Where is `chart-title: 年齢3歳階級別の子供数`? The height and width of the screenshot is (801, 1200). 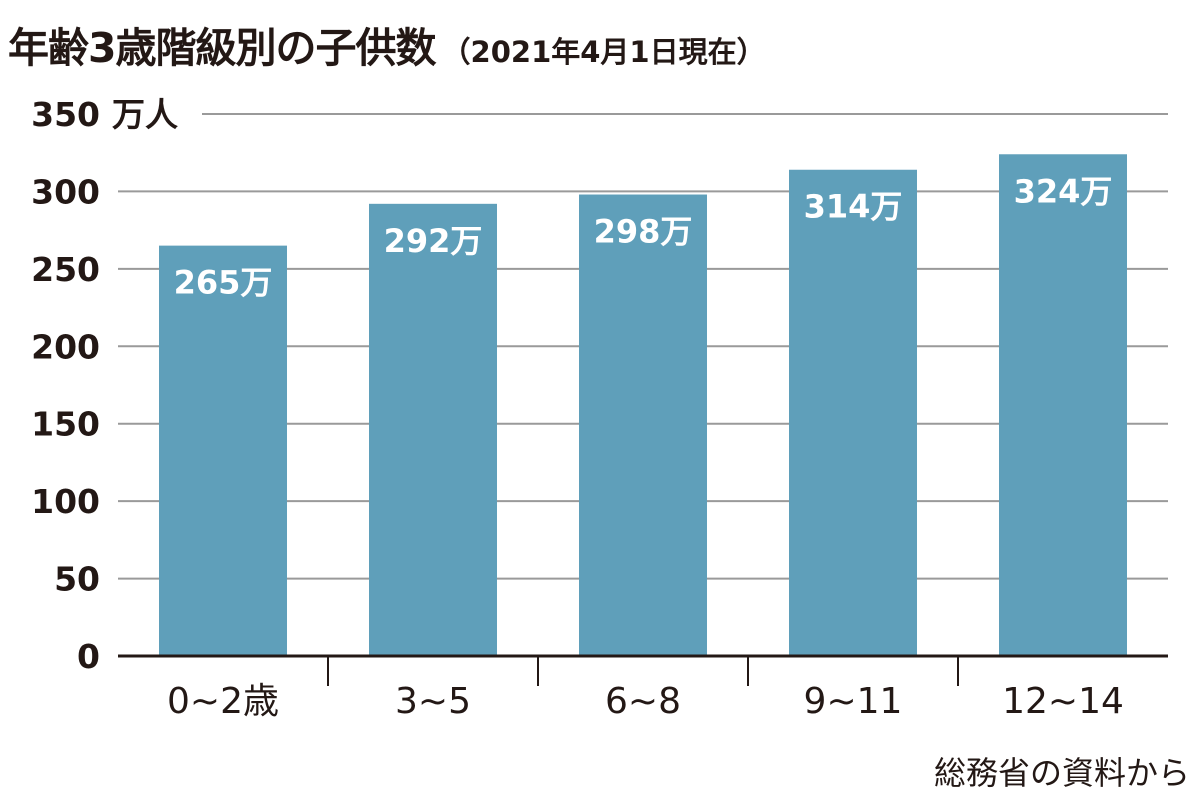
chart-title: 年齢3歳階級別の子供数 is located at coordinates (222, 48).